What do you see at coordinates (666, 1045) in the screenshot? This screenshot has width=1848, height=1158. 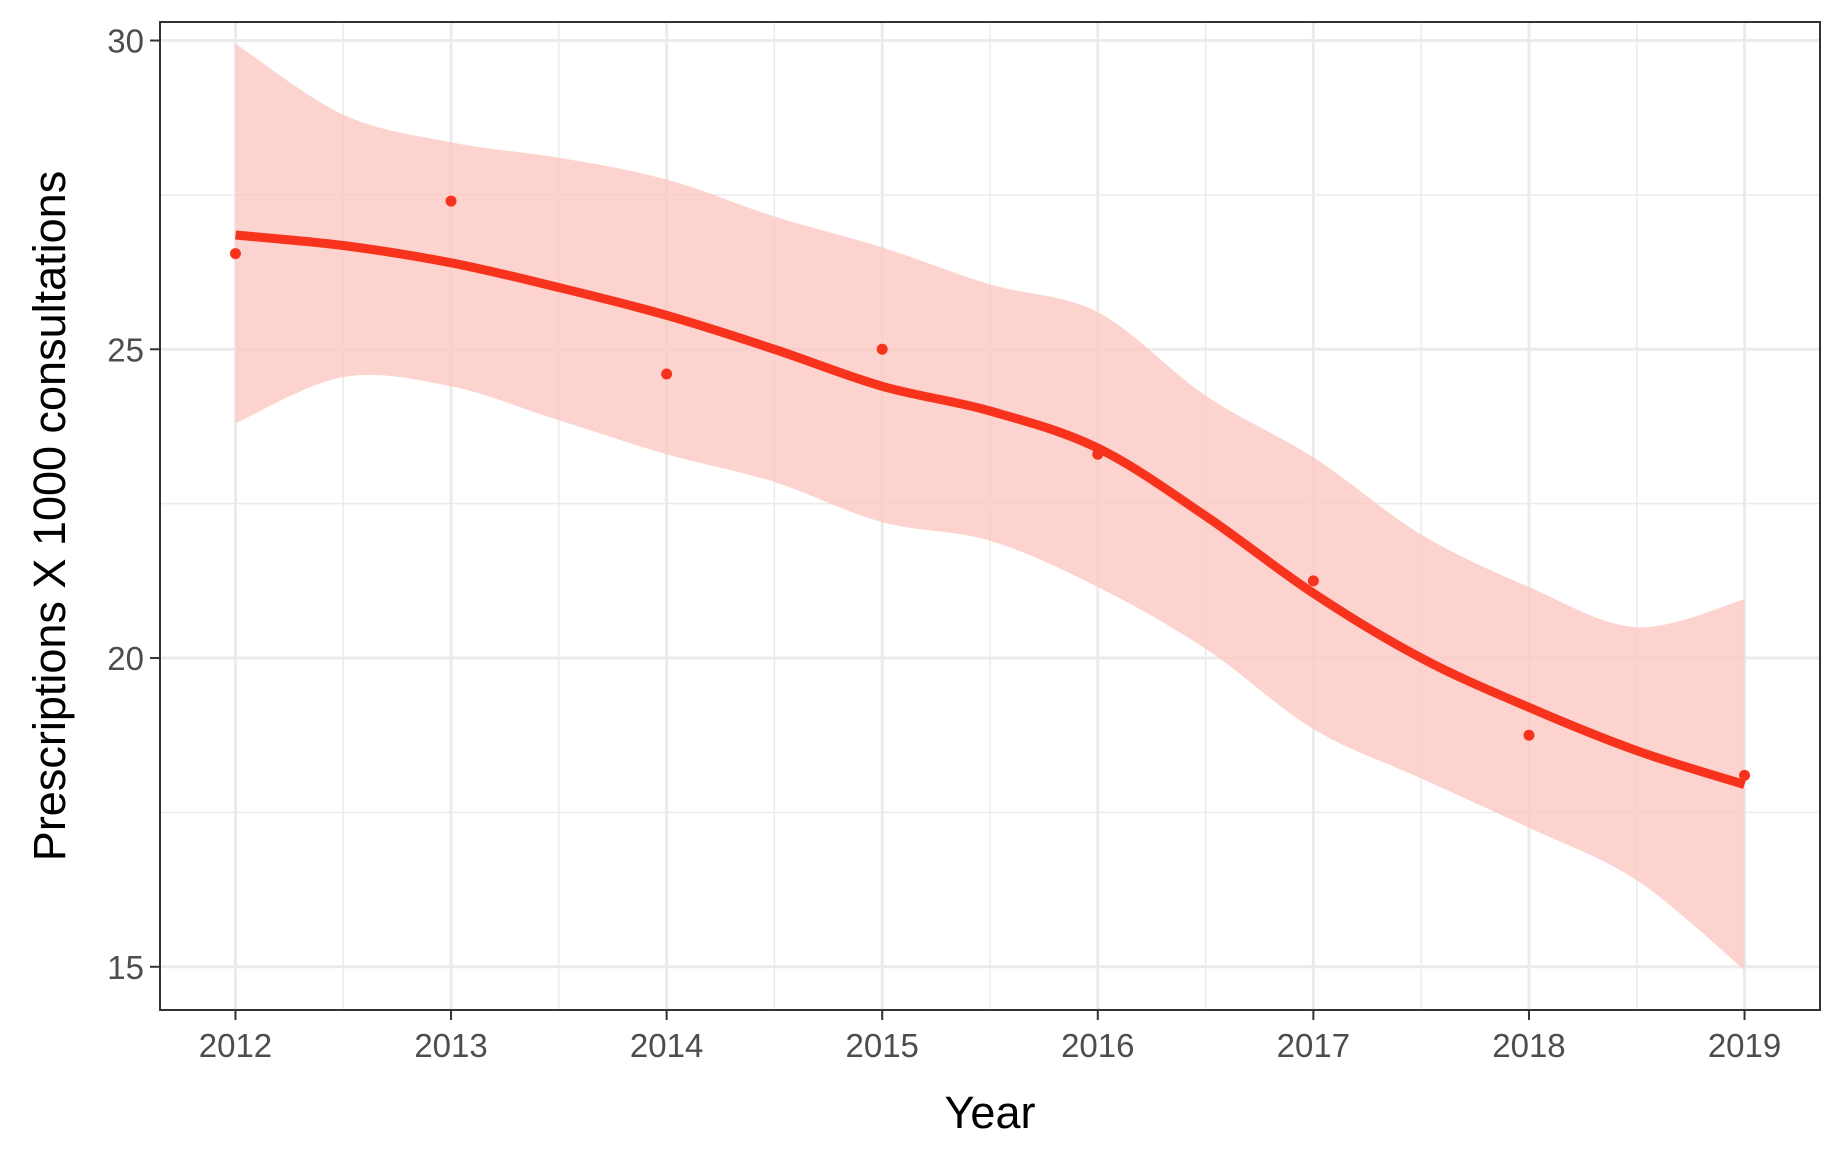 I see `x-tick-label: 2014` at bounding box center [666, 1045].